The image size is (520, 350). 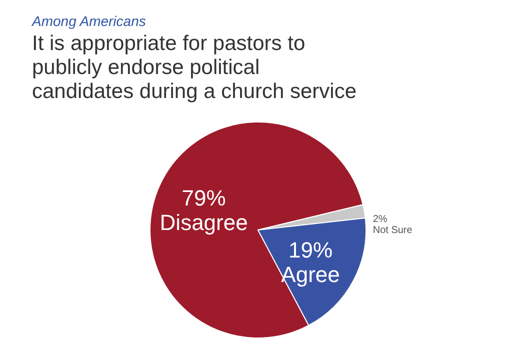 I want to click on slice-label: Not Sure, so click(x=392, y=230).